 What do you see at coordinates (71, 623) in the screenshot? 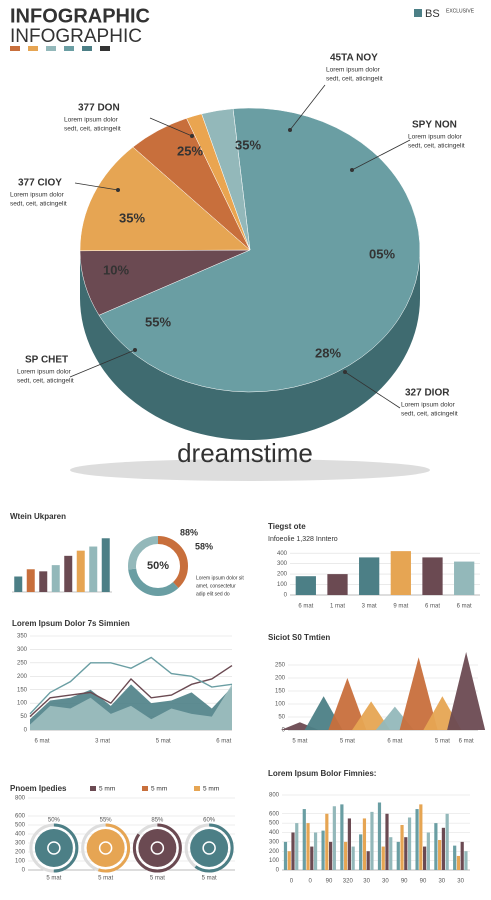
I see `chart-title: Lorem Ipsum Dolor 7s Simnien` at bounding box center [71, 623].